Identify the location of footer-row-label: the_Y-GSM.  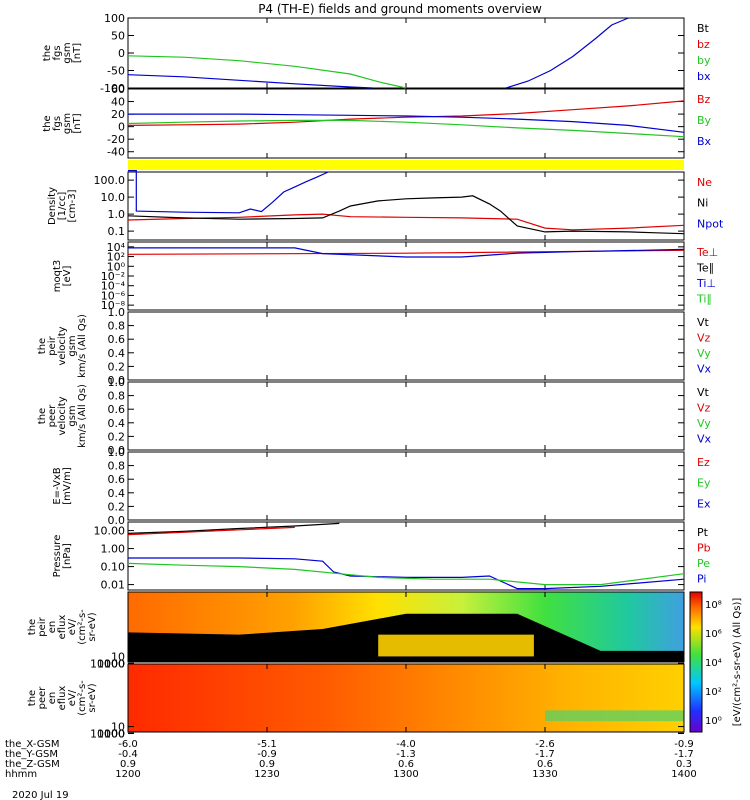
(31, 754).